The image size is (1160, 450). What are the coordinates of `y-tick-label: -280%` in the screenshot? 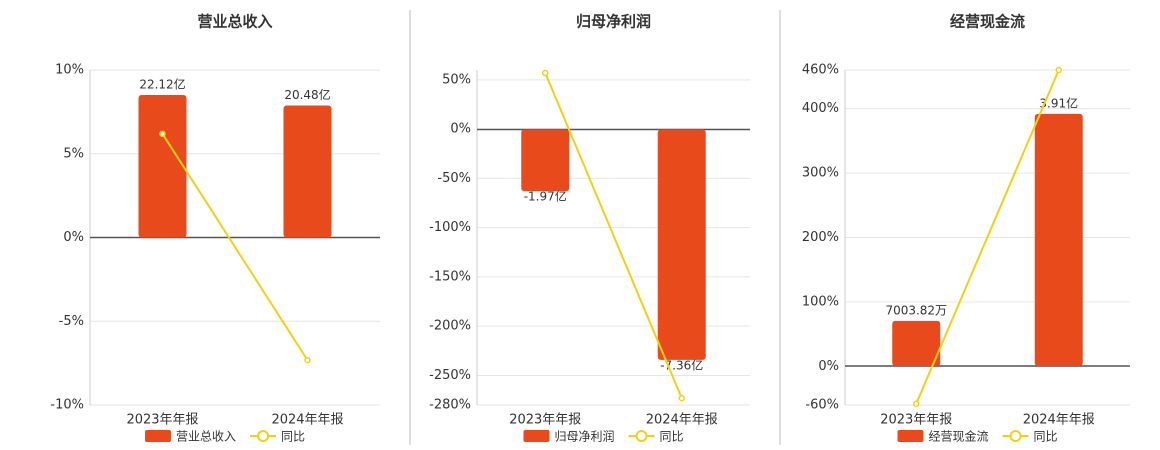 It's located at (450, 405).